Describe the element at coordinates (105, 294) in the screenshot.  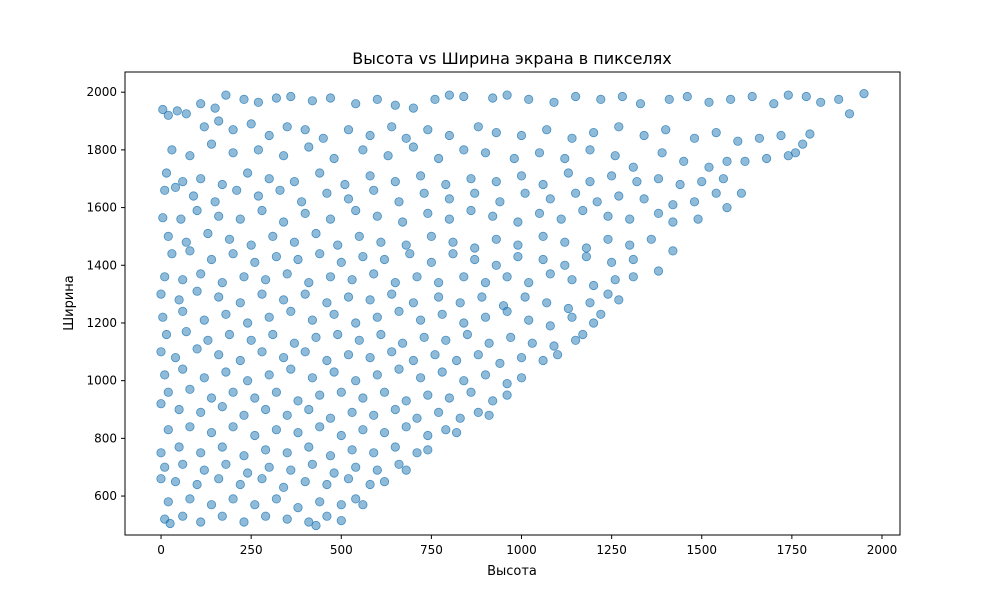
I see `y-axis: 600 800 1000 1200 1400 1600 1800 2000` at that location.